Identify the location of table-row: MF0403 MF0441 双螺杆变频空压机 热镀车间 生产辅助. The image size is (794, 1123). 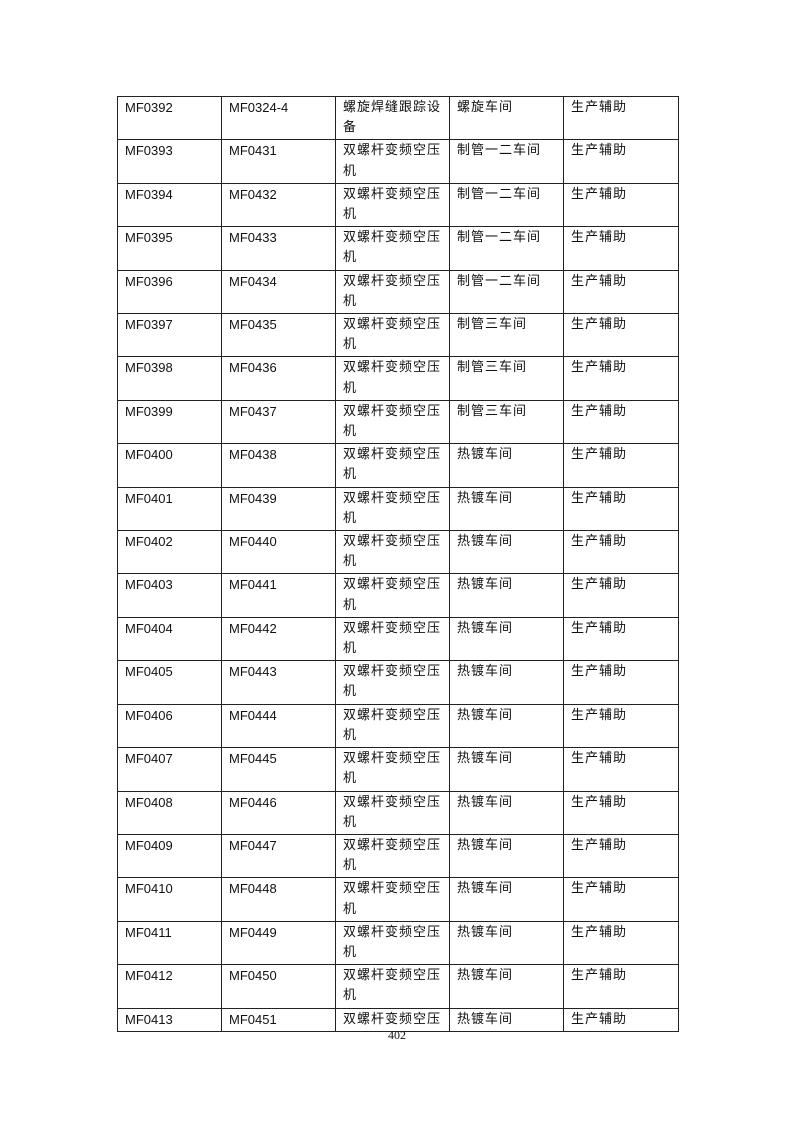
(398, 595).